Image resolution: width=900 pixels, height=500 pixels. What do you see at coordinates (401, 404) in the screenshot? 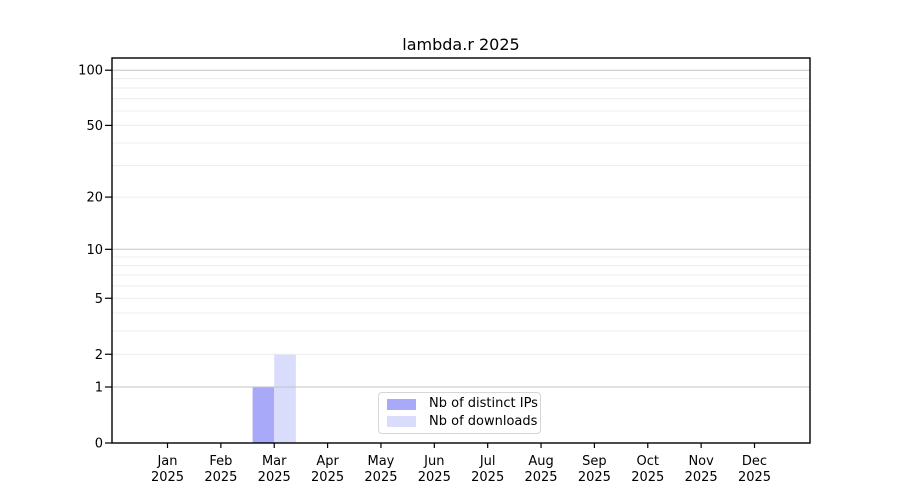
I see `legend-swatch-distinct-ips` at bounding box center [401, 404].